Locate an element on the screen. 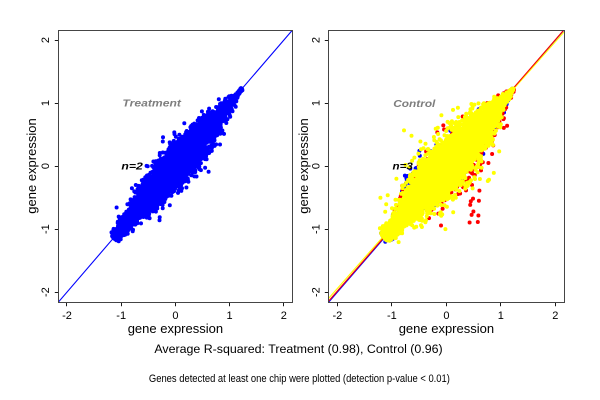 The width and height of the screenshot is (600, 400). svg-text: n=2 is located at coordinates (132, 166).